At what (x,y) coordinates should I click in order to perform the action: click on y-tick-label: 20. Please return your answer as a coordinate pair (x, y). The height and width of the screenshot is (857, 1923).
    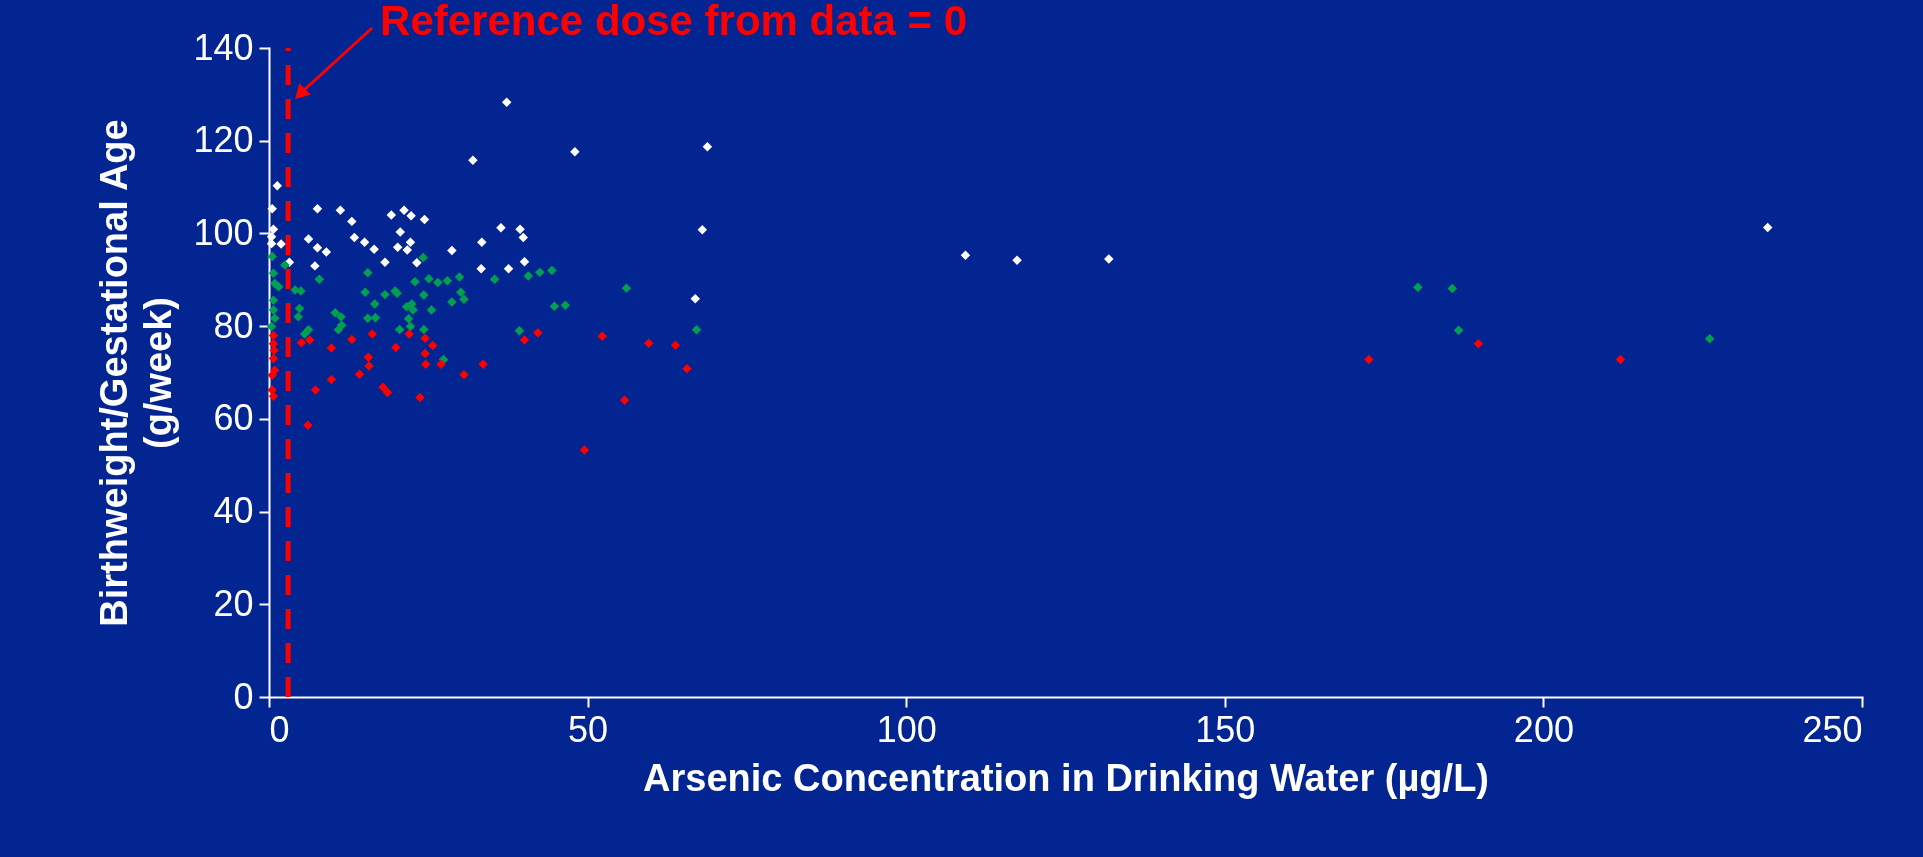
    Looking at the image, I should click on (233, 603).